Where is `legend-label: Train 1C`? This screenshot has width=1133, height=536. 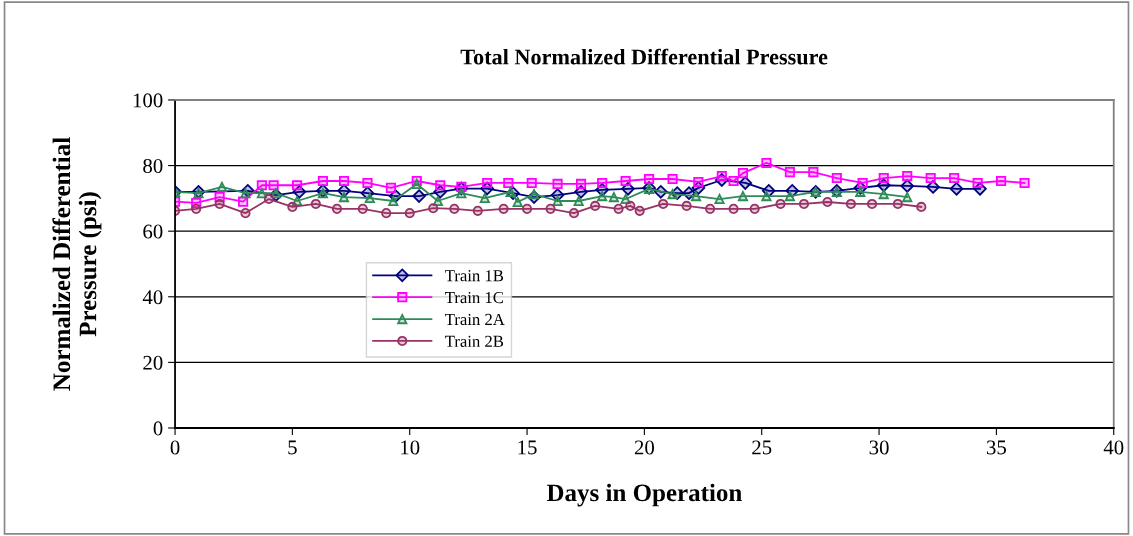
legend-label: Train 1C is located at coordinates (474, 297).